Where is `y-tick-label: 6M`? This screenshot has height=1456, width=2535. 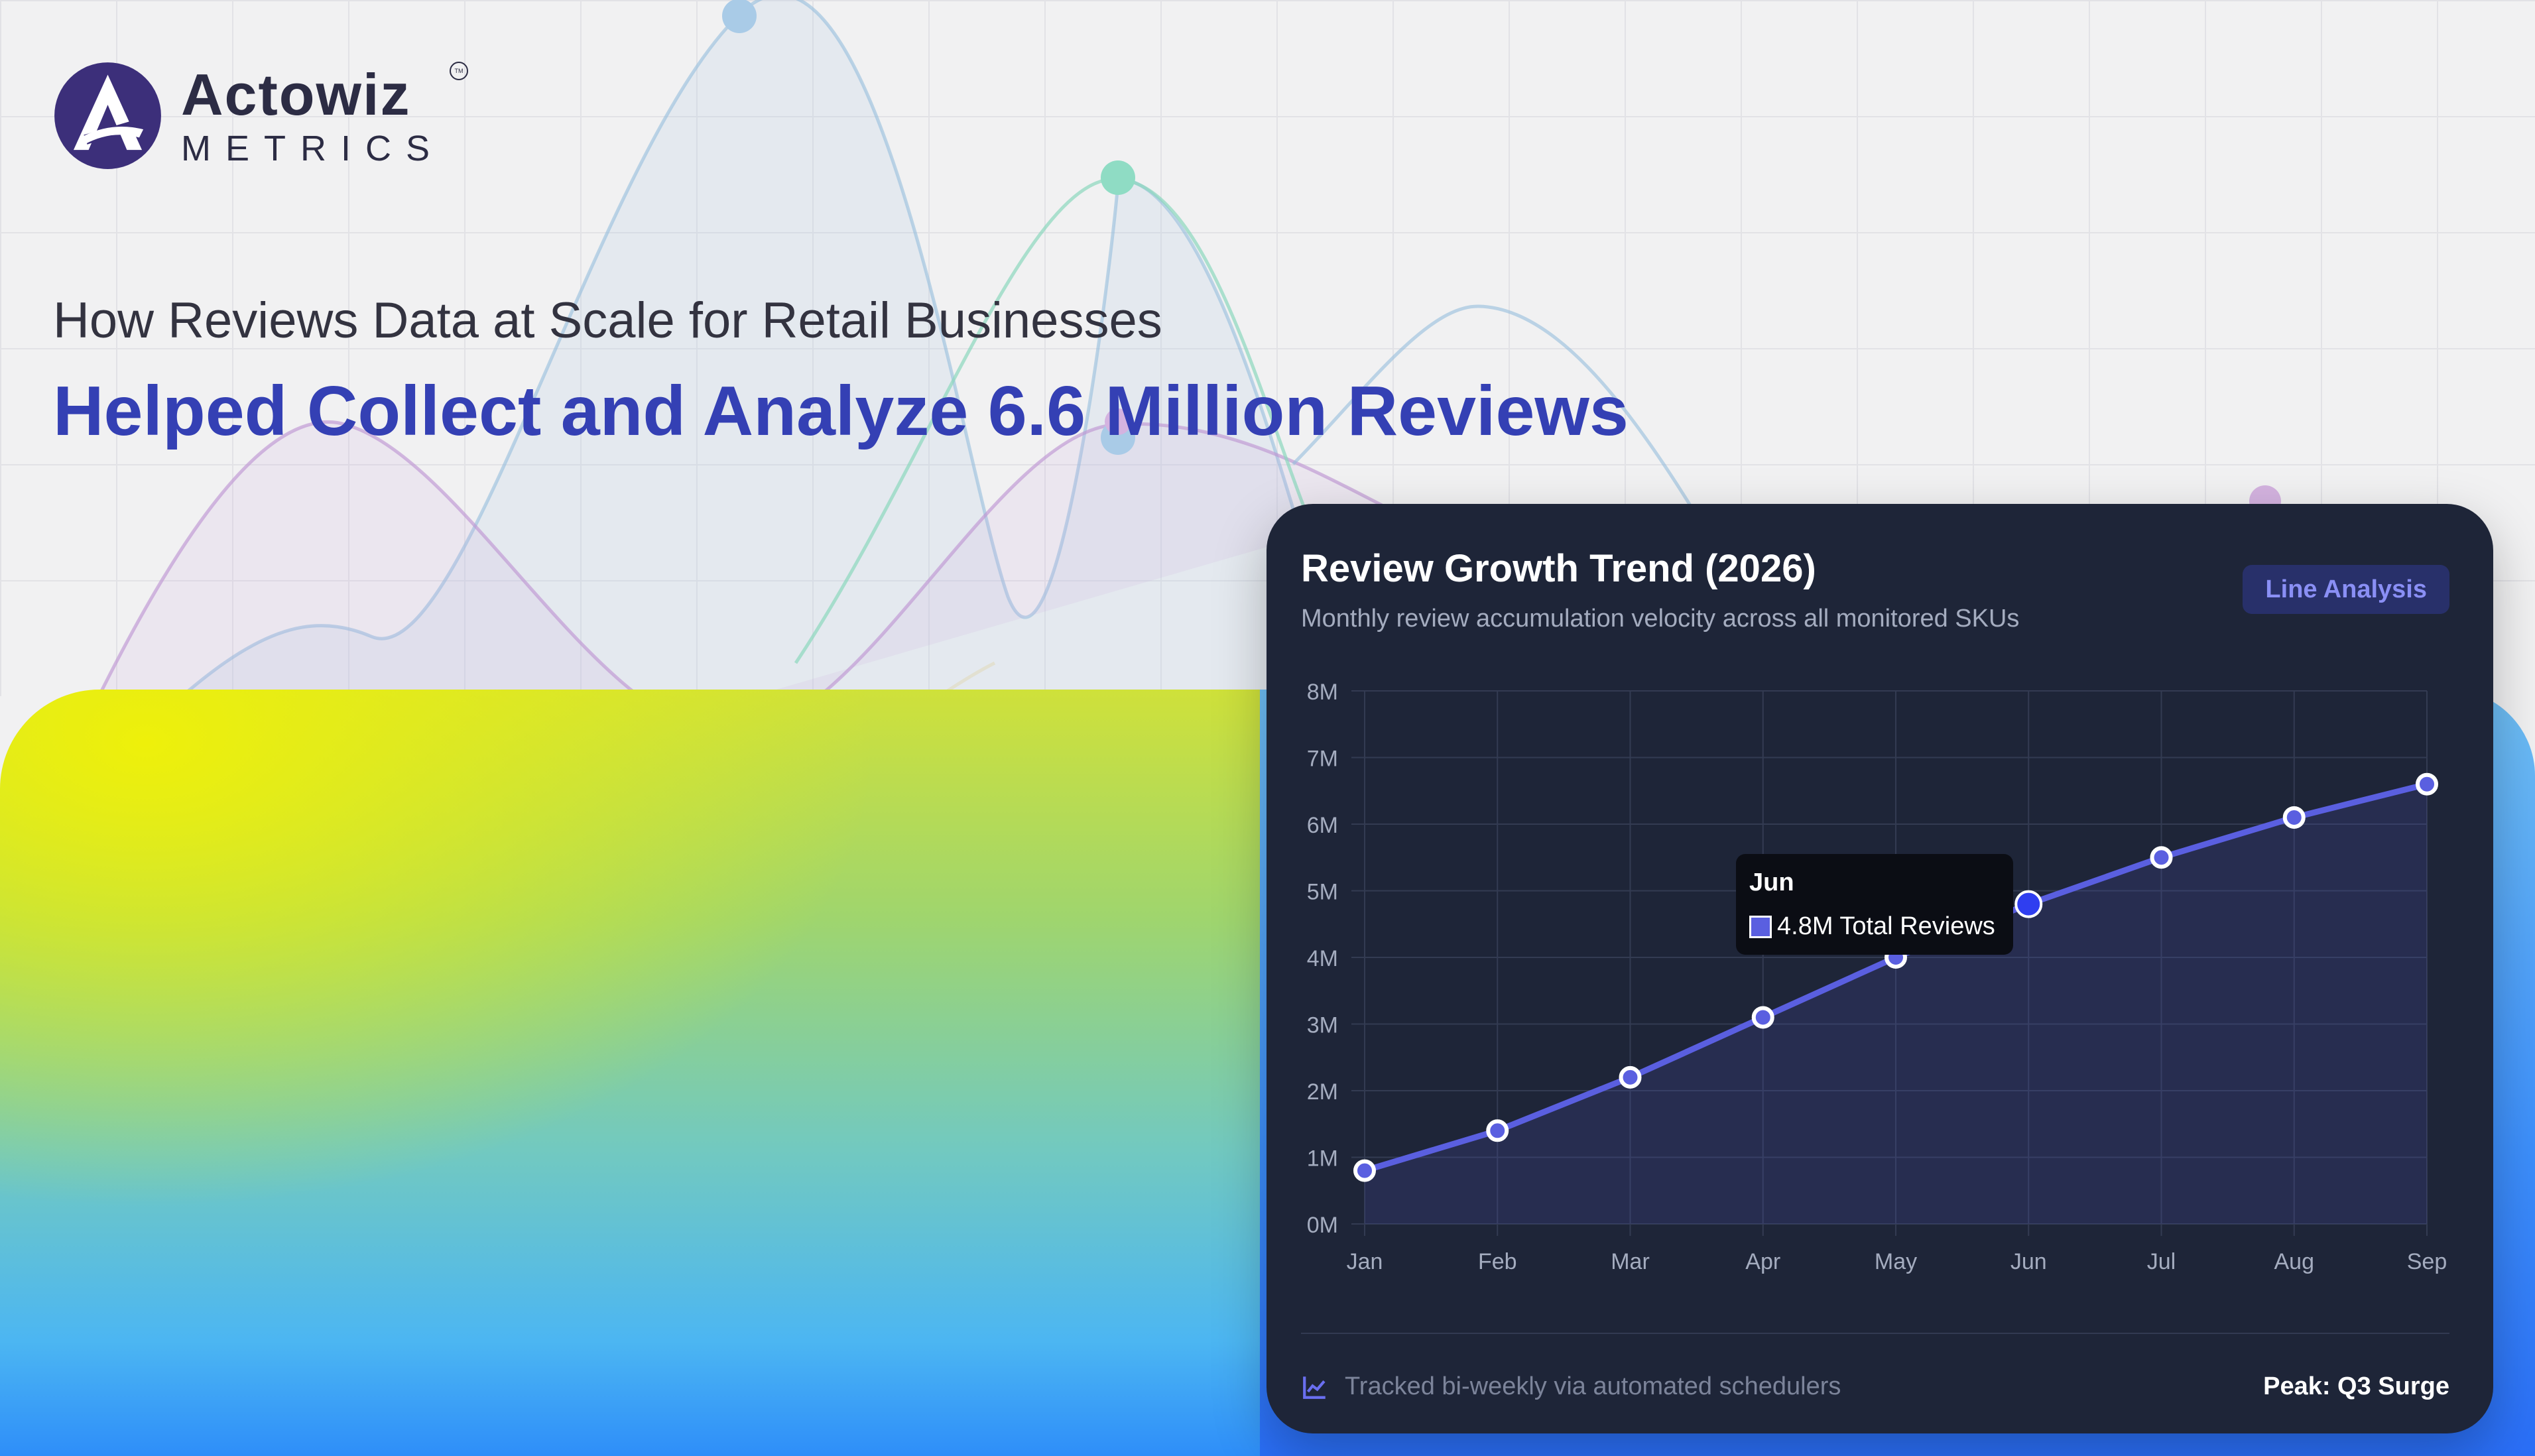
y-tick-label: 6M is located at coordinates (1323, 825).